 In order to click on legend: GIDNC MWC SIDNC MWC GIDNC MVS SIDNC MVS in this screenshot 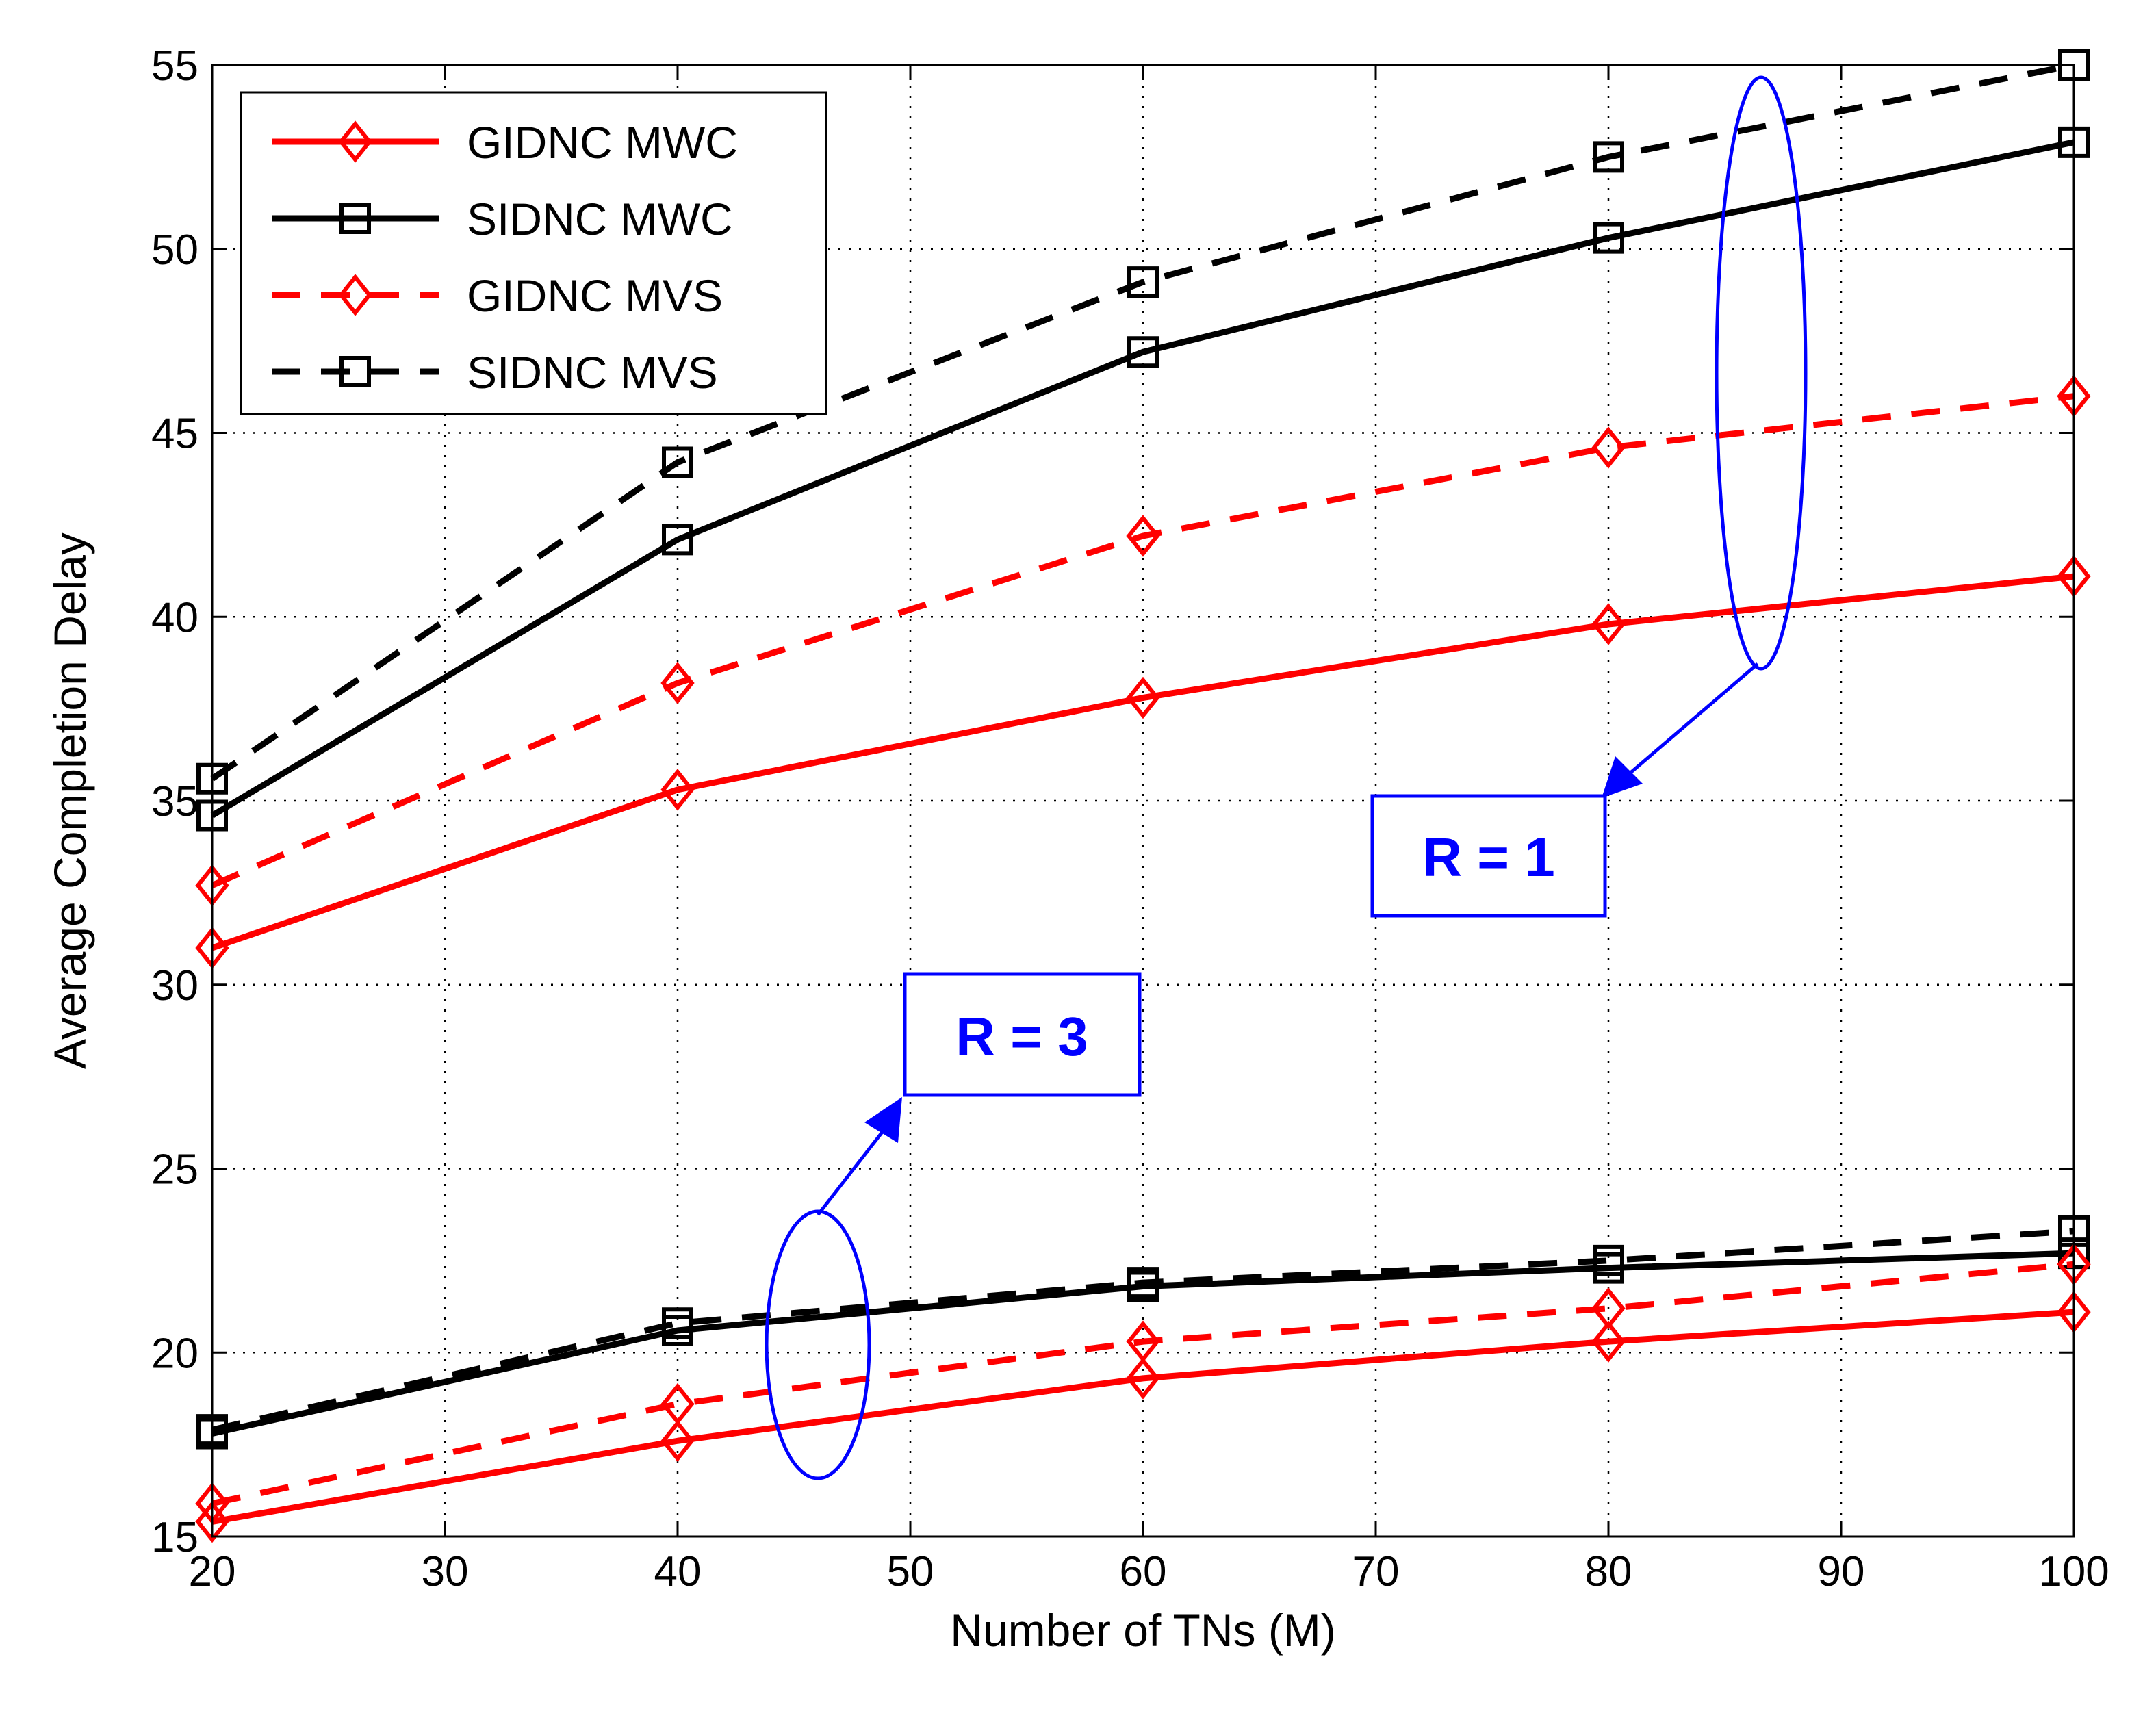, I will do `click(533, 253)`.